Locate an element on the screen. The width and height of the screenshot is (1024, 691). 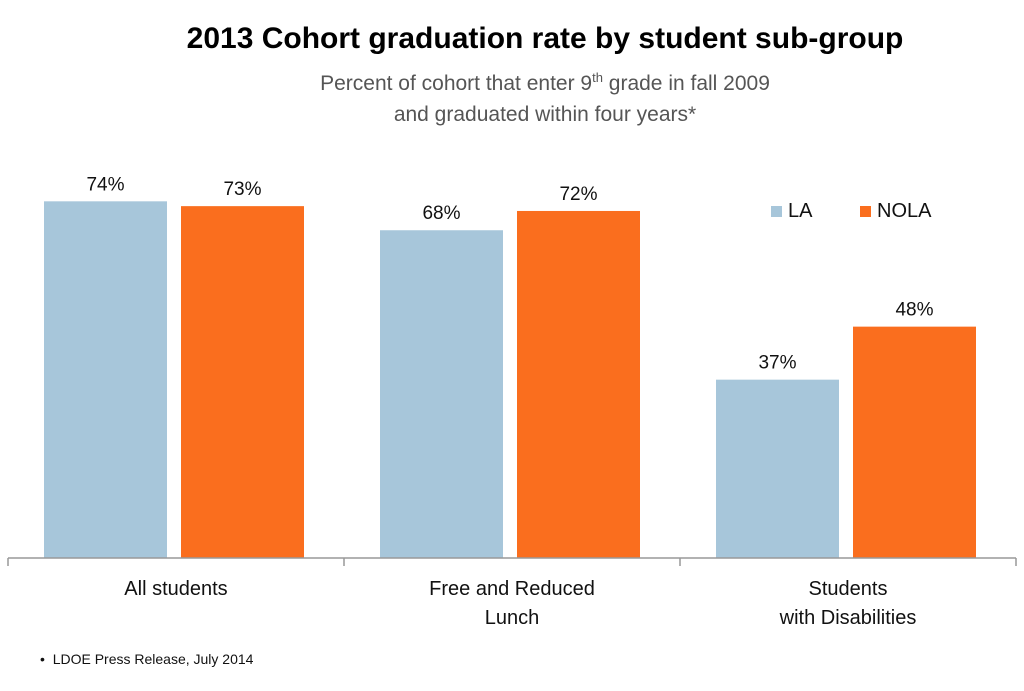
legend-item-nola: NOLA is located at coordinates (895, 211).